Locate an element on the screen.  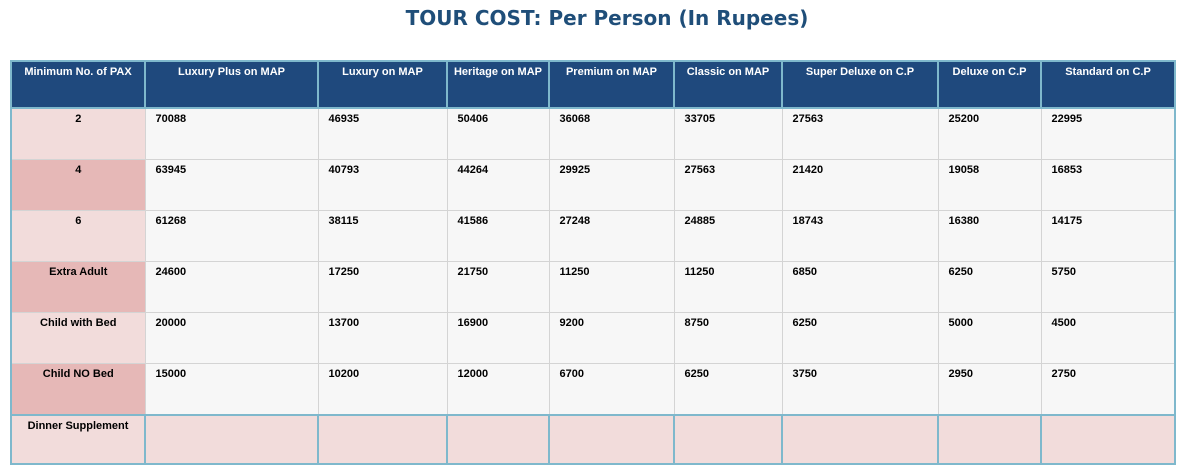
column-header-super-deluxe: Super Deluxe on C.P is located at coordinates (860, 84).